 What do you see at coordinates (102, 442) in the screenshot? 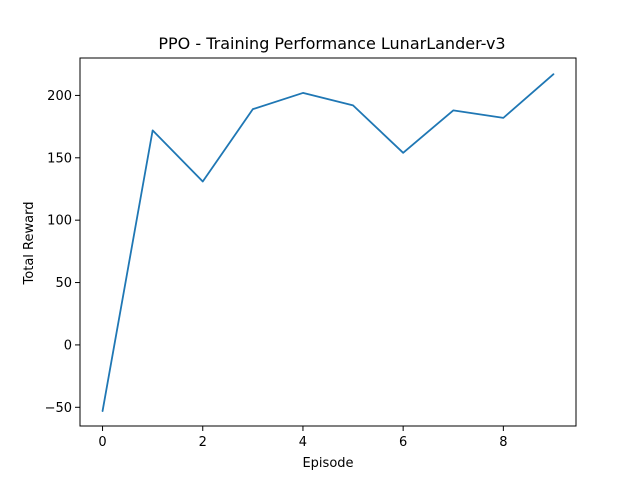
I see `x-tick-label: 0` at bounding box center [102, 442].